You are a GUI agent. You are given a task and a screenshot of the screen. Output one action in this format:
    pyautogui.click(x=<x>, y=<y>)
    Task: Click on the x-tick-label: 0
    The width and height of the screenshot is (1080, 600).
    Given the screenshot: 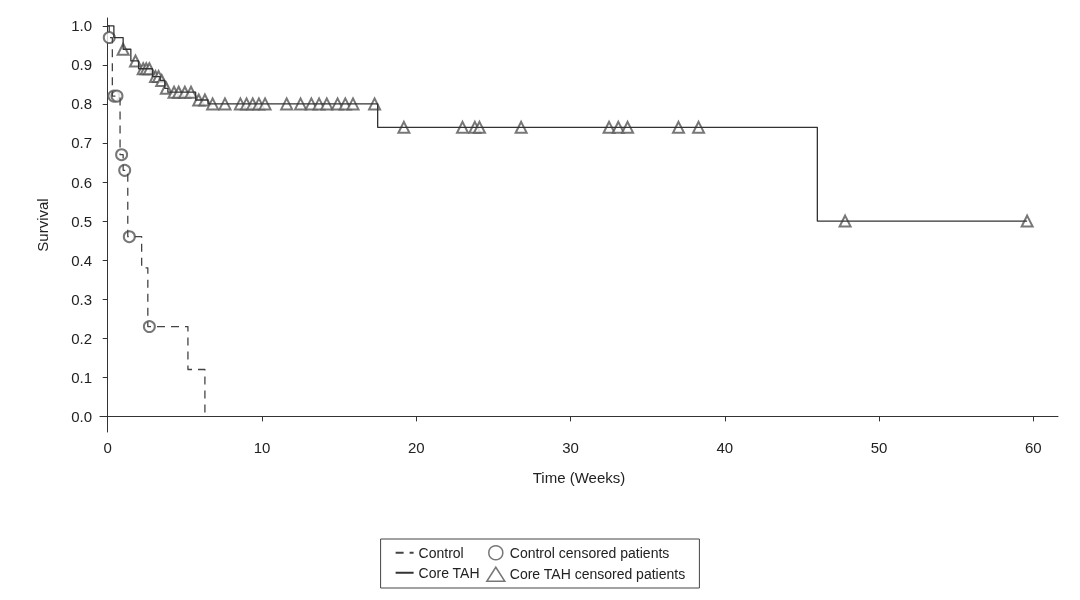 What is the action you would take?
    pyautogui.click(x=107, y=447)
    